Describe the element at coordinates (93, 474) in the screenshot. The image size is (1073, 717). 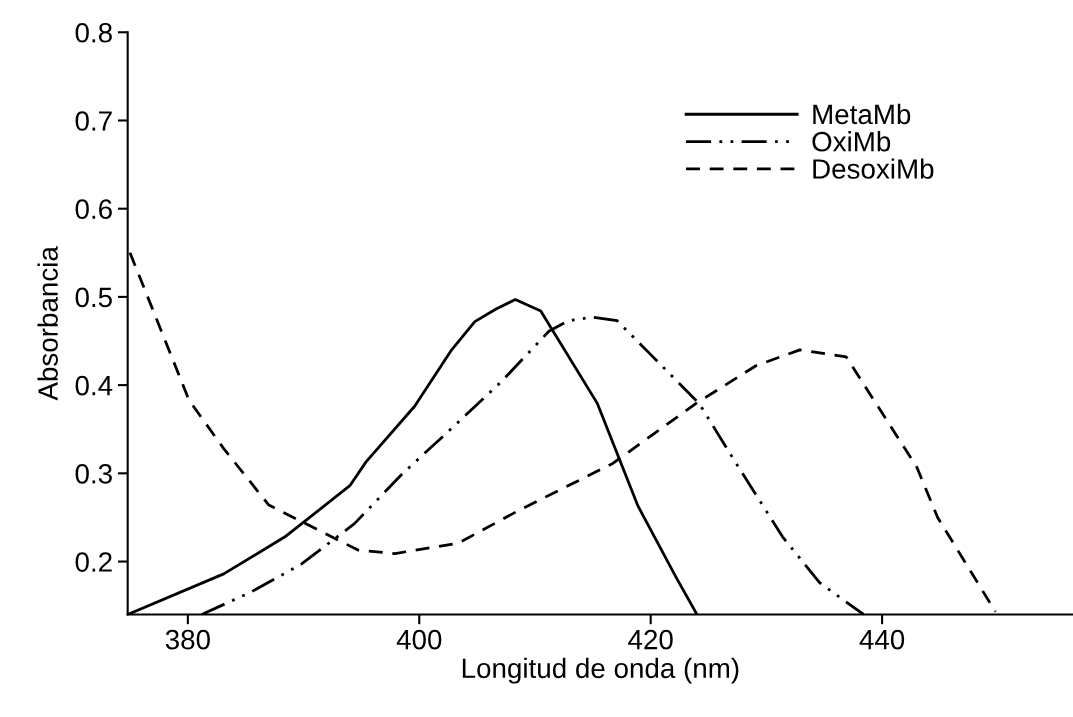
I see `y-tick-label: 0.3` at that location.